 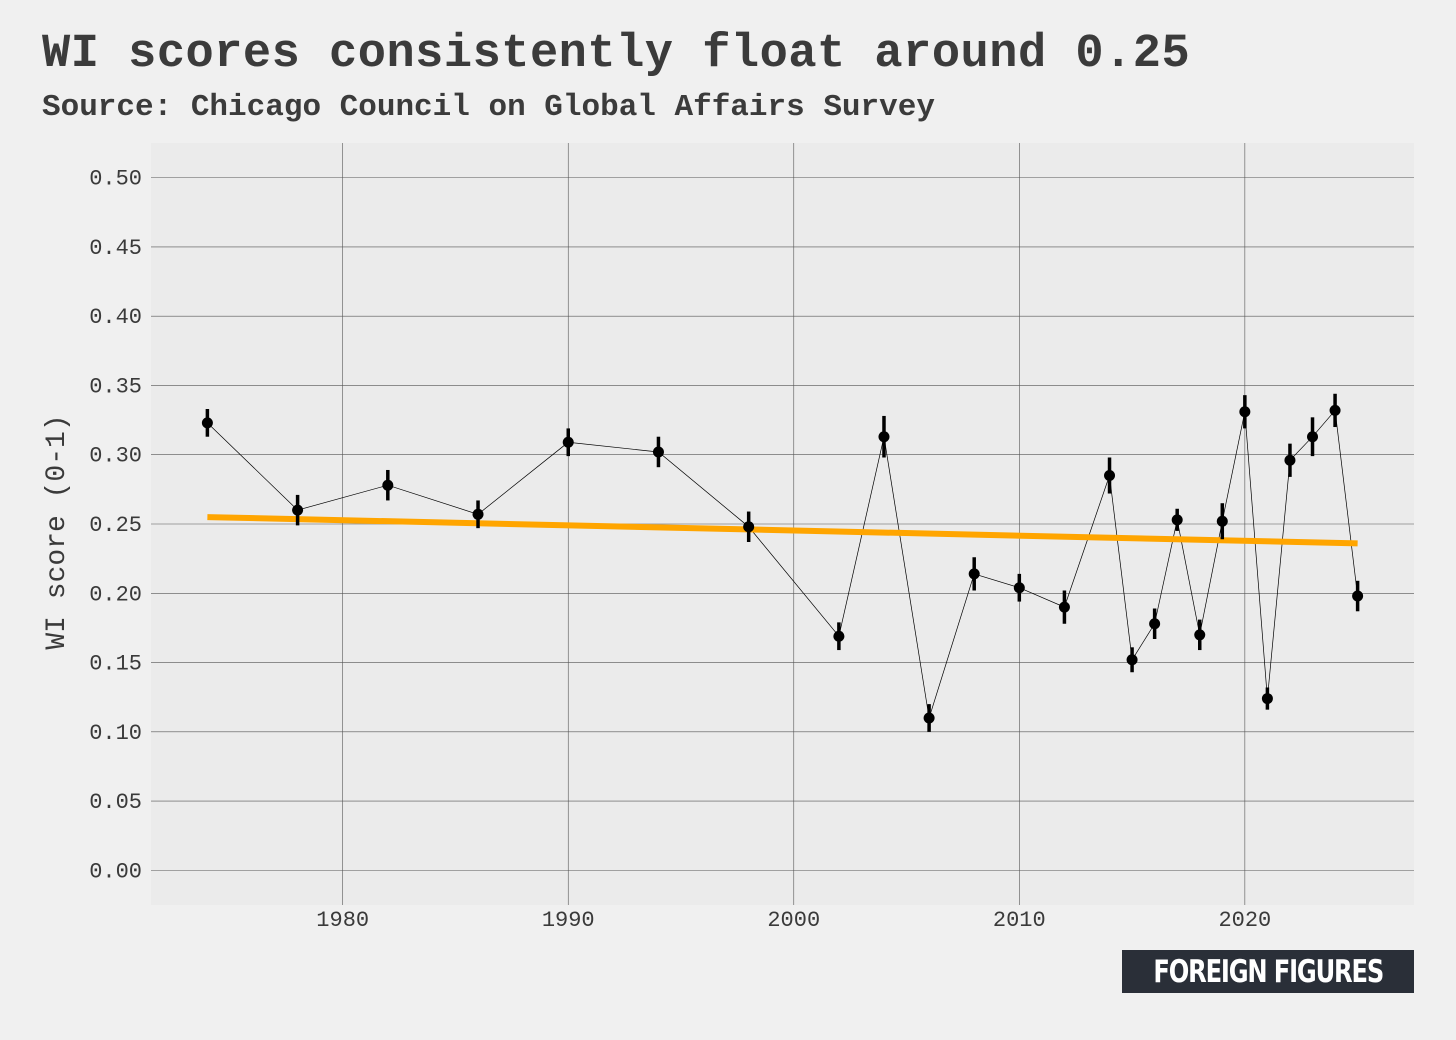 What do you see at coordinates (115, 456) in the screenshot?
I see `y-tick-label: 0.30` at bounding box center [115, 456].